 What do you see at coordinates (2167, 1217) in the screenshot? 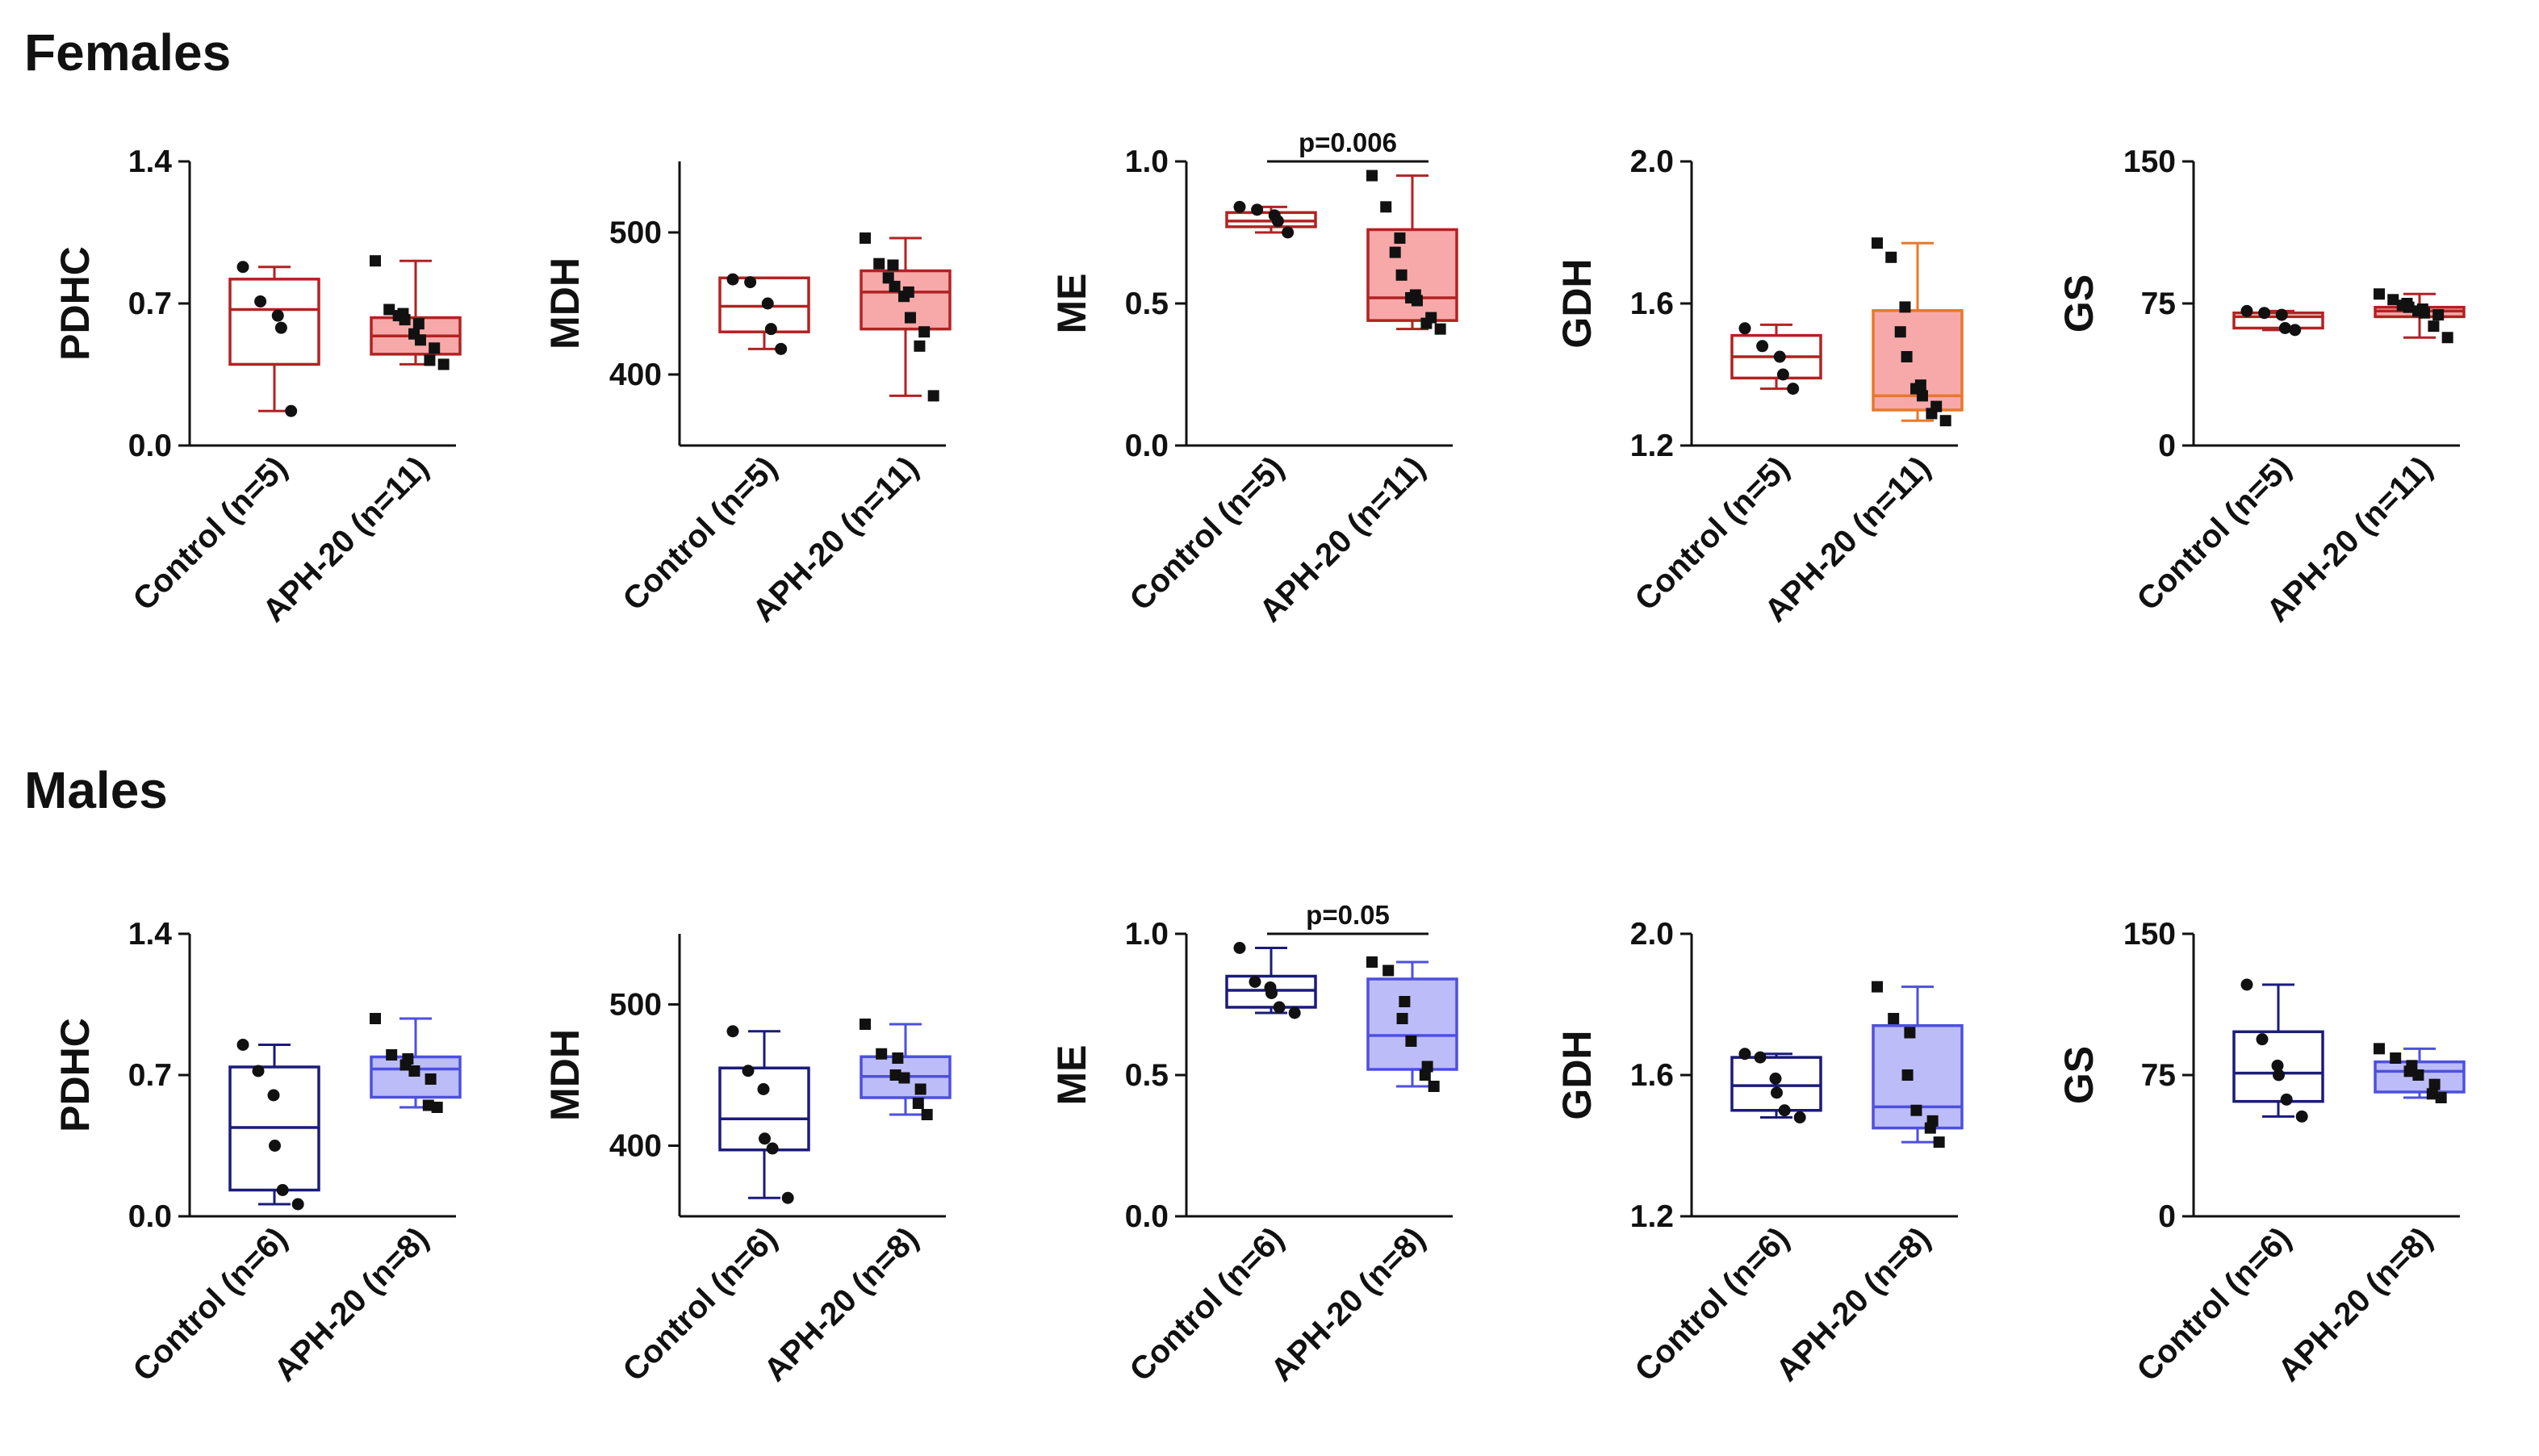
I see `y-tick-label: 0` at bounding box center [2167, 1217].